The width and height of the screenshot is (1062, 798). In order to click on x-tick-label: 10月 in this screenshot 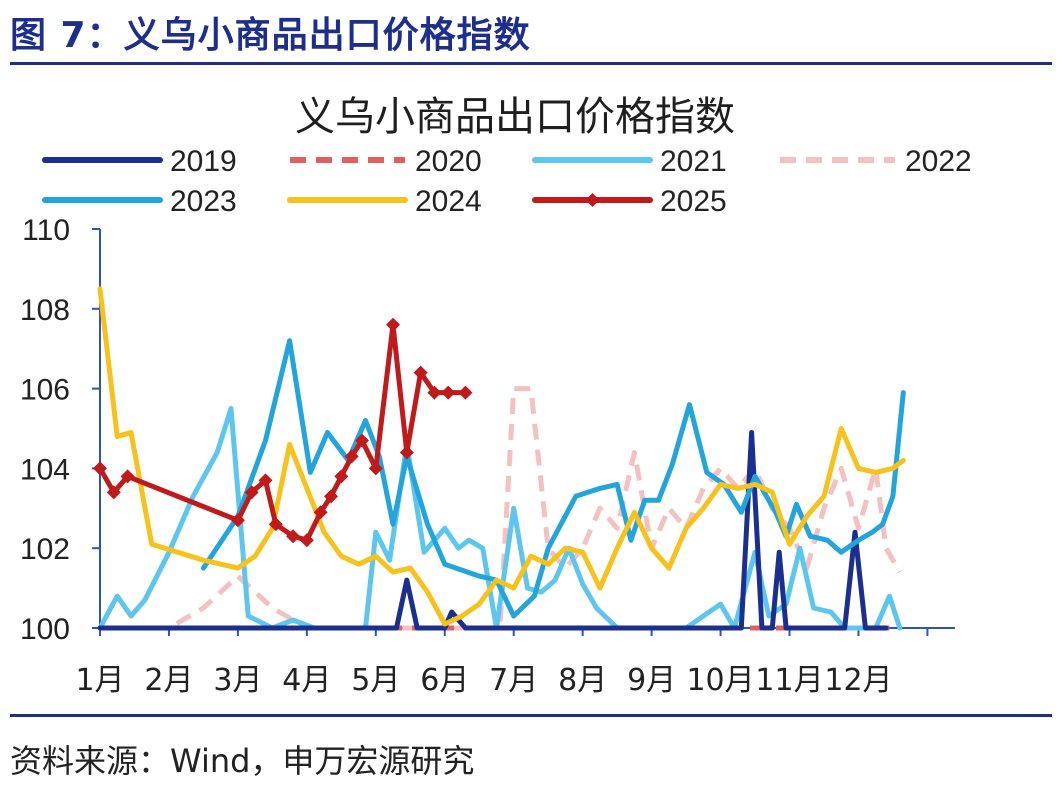, I will do `click(720, 680)`.